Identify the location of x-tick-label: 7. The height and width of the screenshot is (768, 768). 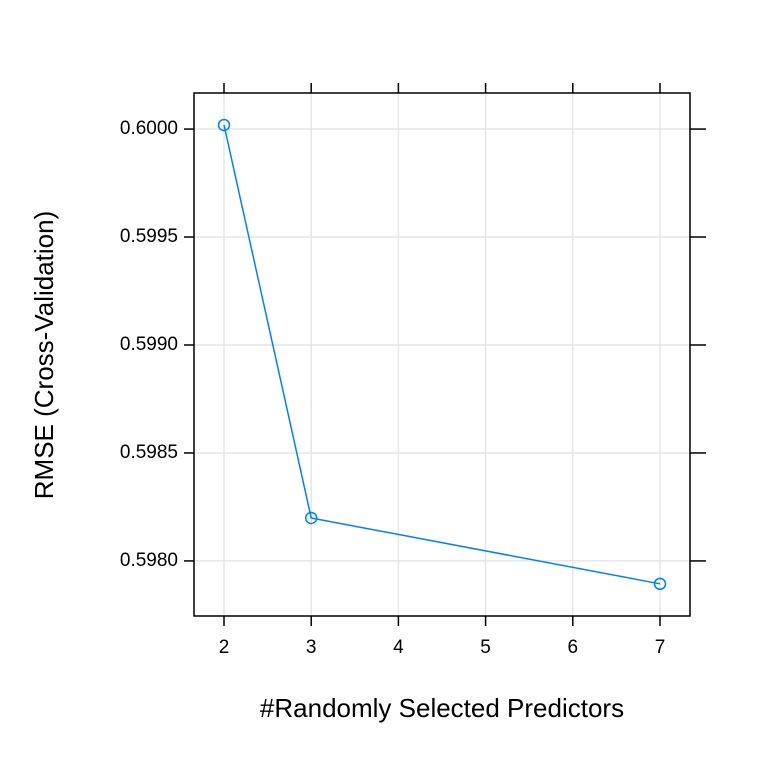
(660, 647).